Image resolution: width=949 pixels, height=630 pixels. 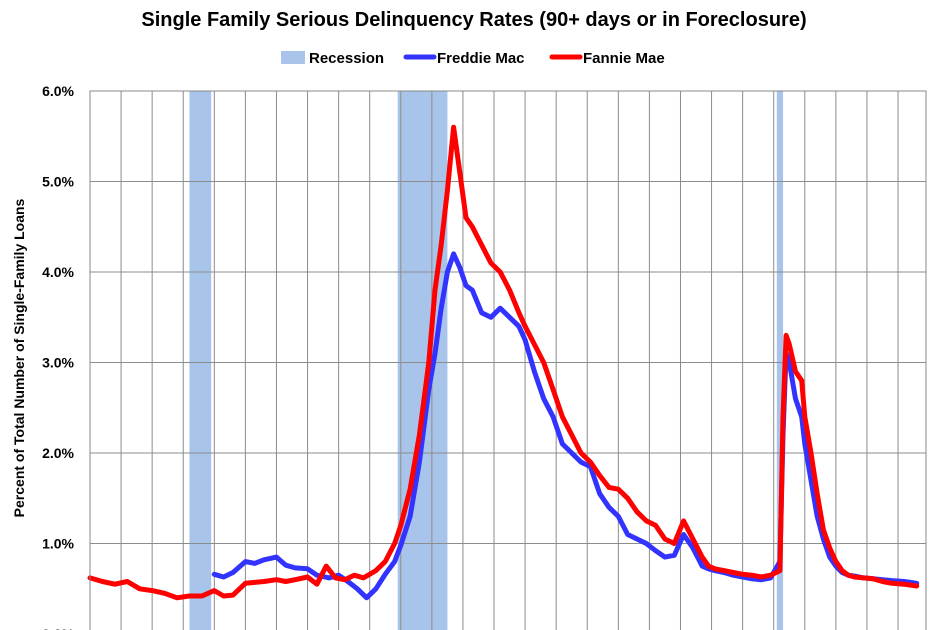 What do you see at coordinates (58, 453) in the screenshot?
I see `y-tick-label-2: 2.0%` at bounding box center [58, 453].